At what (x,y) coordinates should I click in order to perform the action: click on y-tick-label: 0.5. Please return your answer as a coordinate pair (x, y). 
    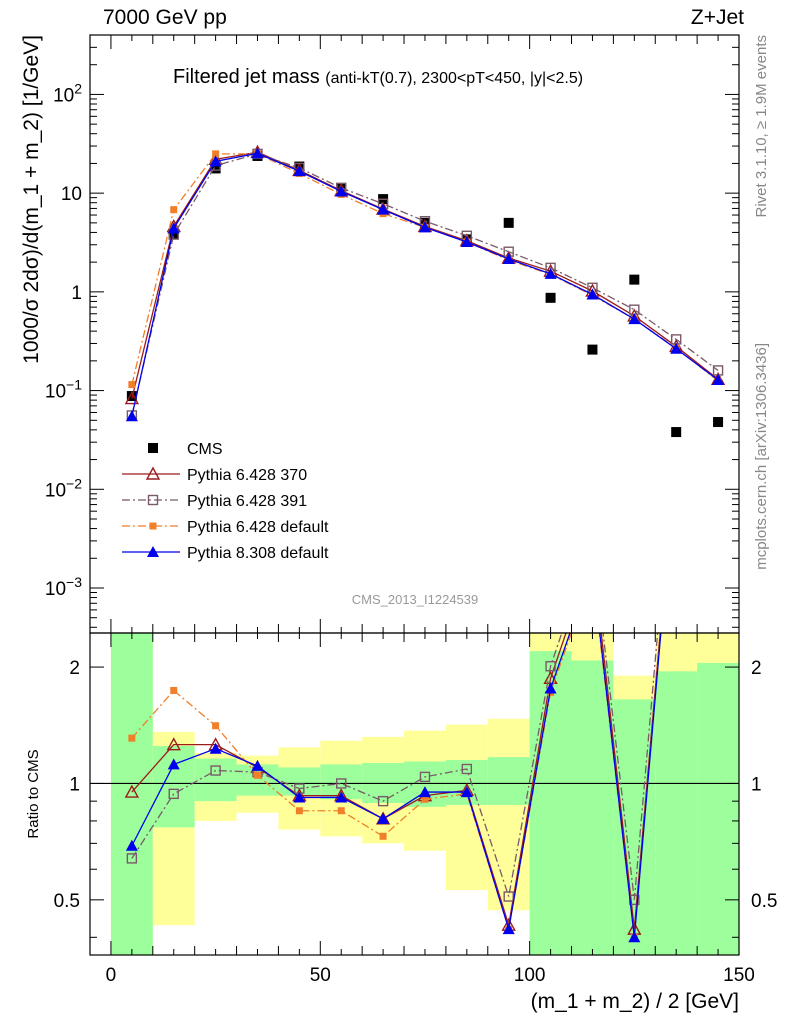
    Looking at the image, I should click on (764, 901).